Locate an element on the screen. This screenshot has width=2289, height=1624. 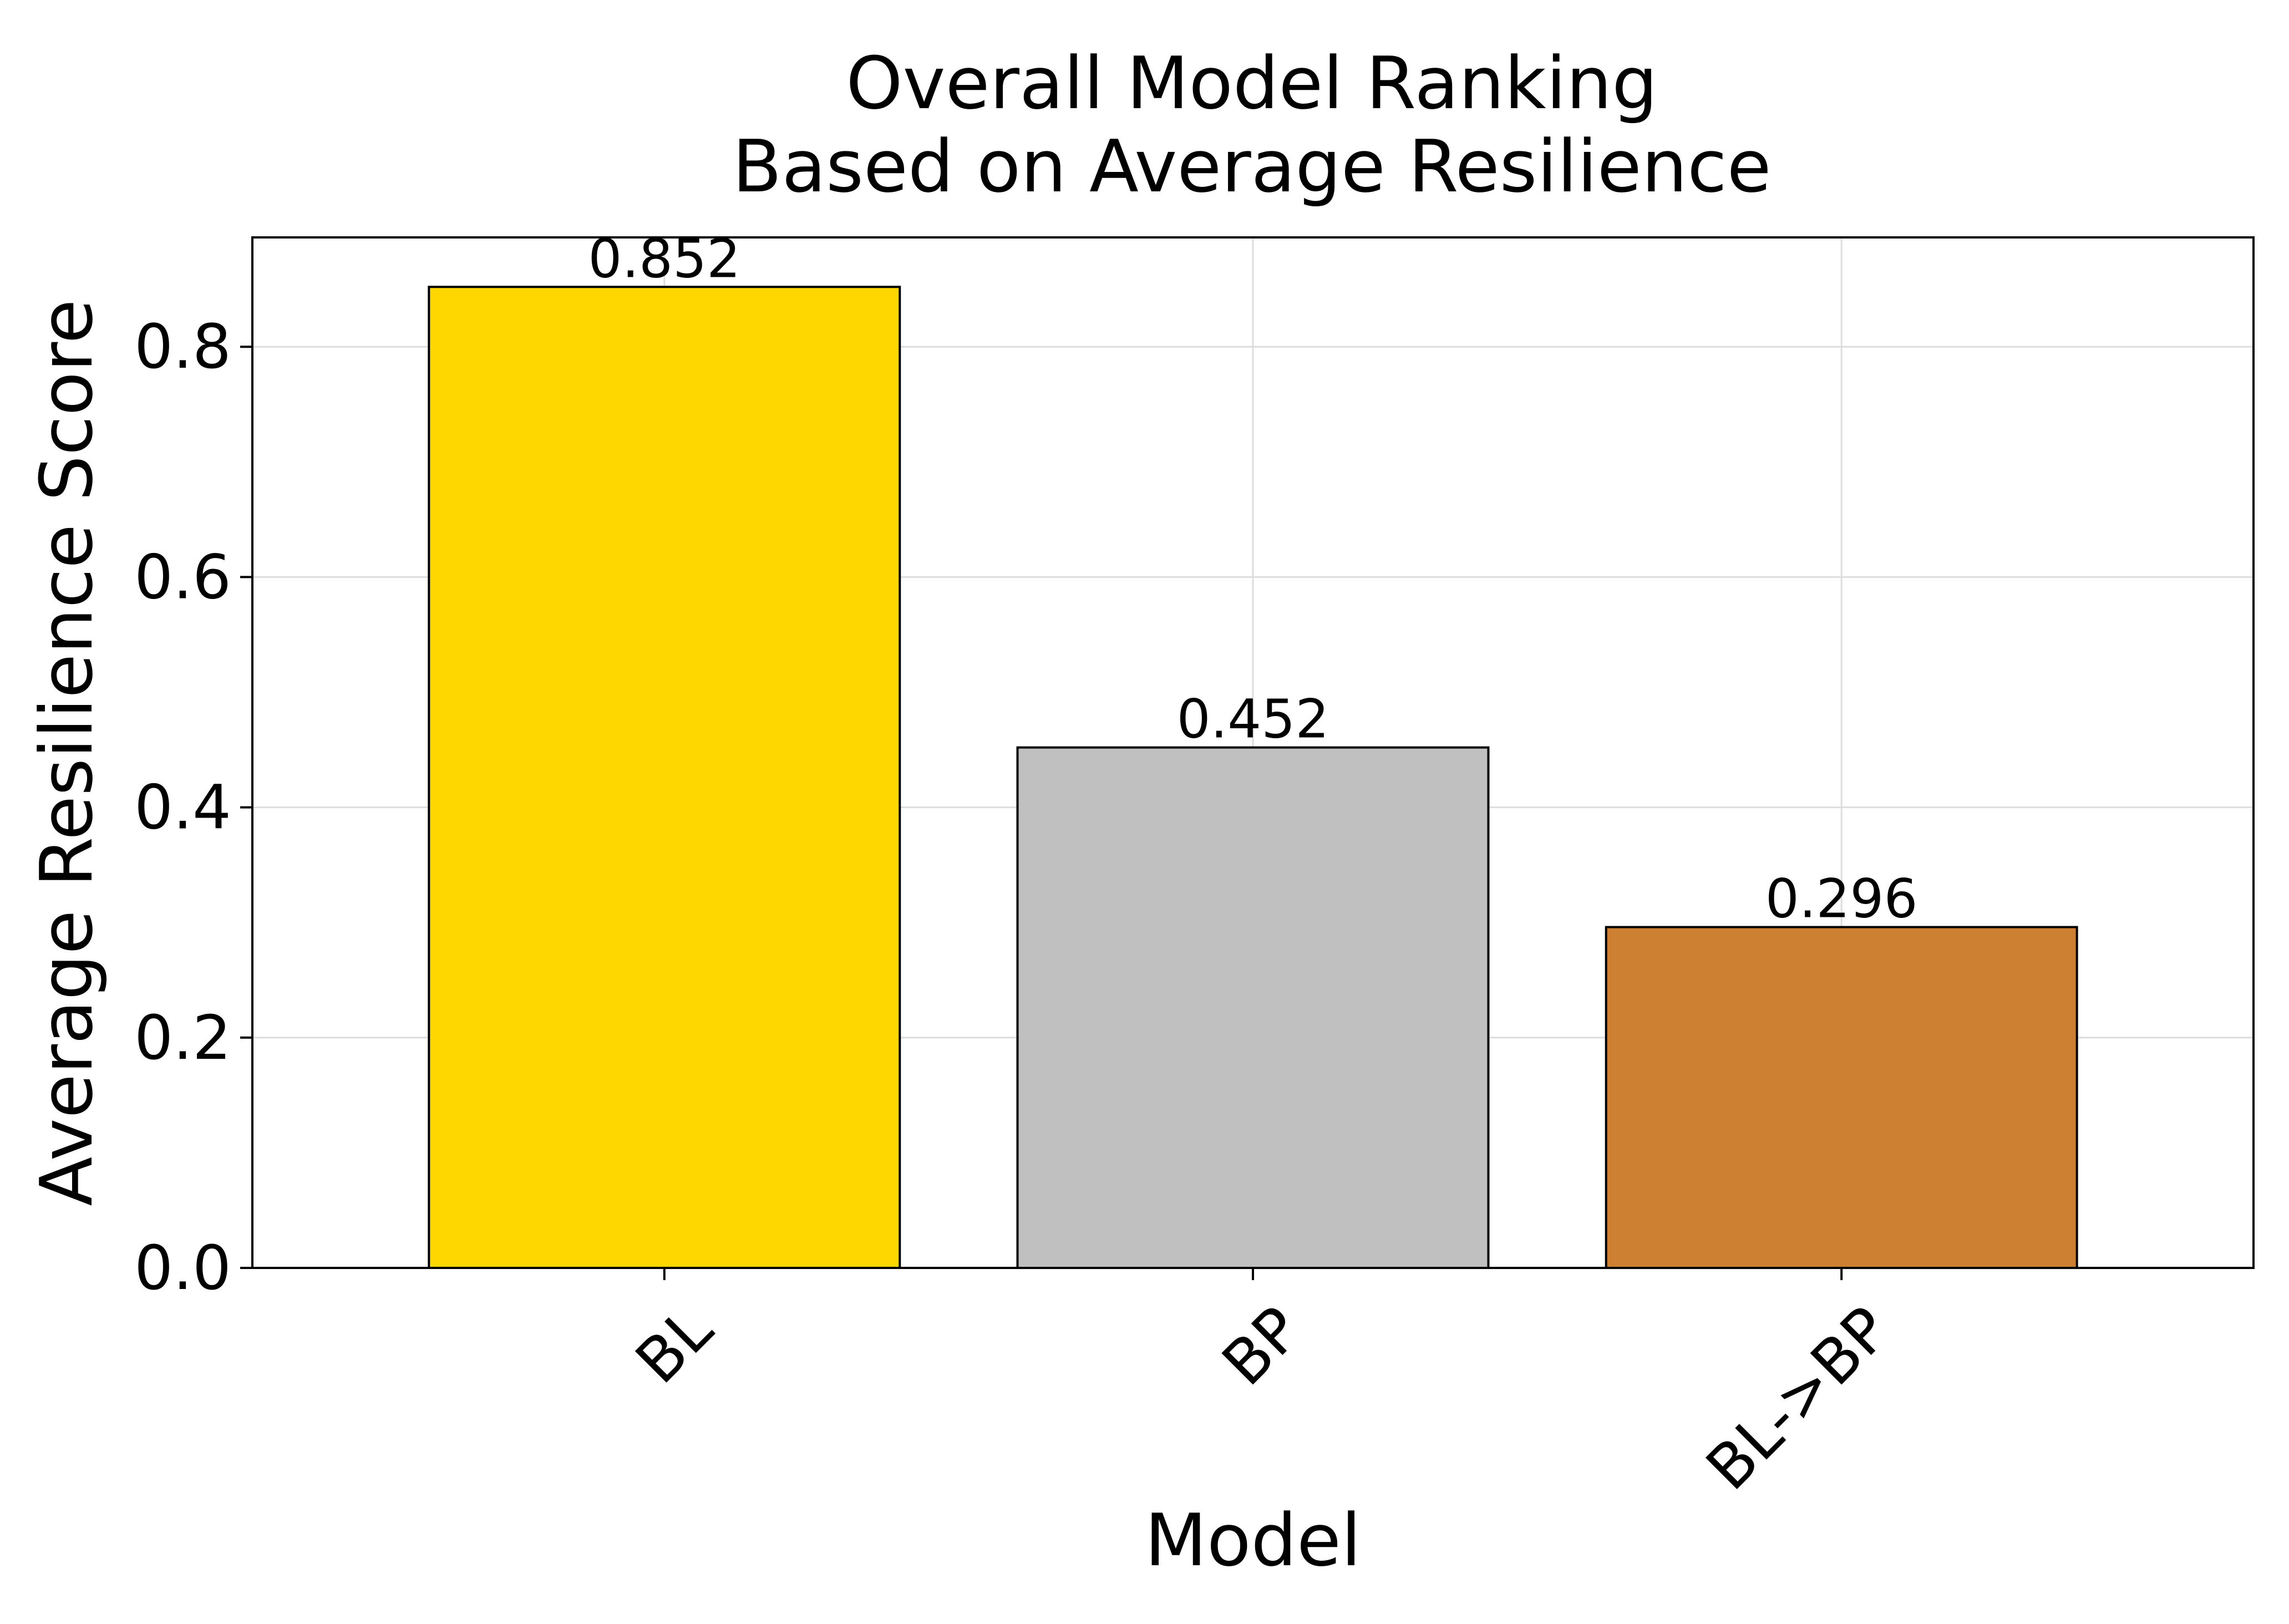
x-axis: BL BP BL->BP is located at coordinates (1262, 1386).